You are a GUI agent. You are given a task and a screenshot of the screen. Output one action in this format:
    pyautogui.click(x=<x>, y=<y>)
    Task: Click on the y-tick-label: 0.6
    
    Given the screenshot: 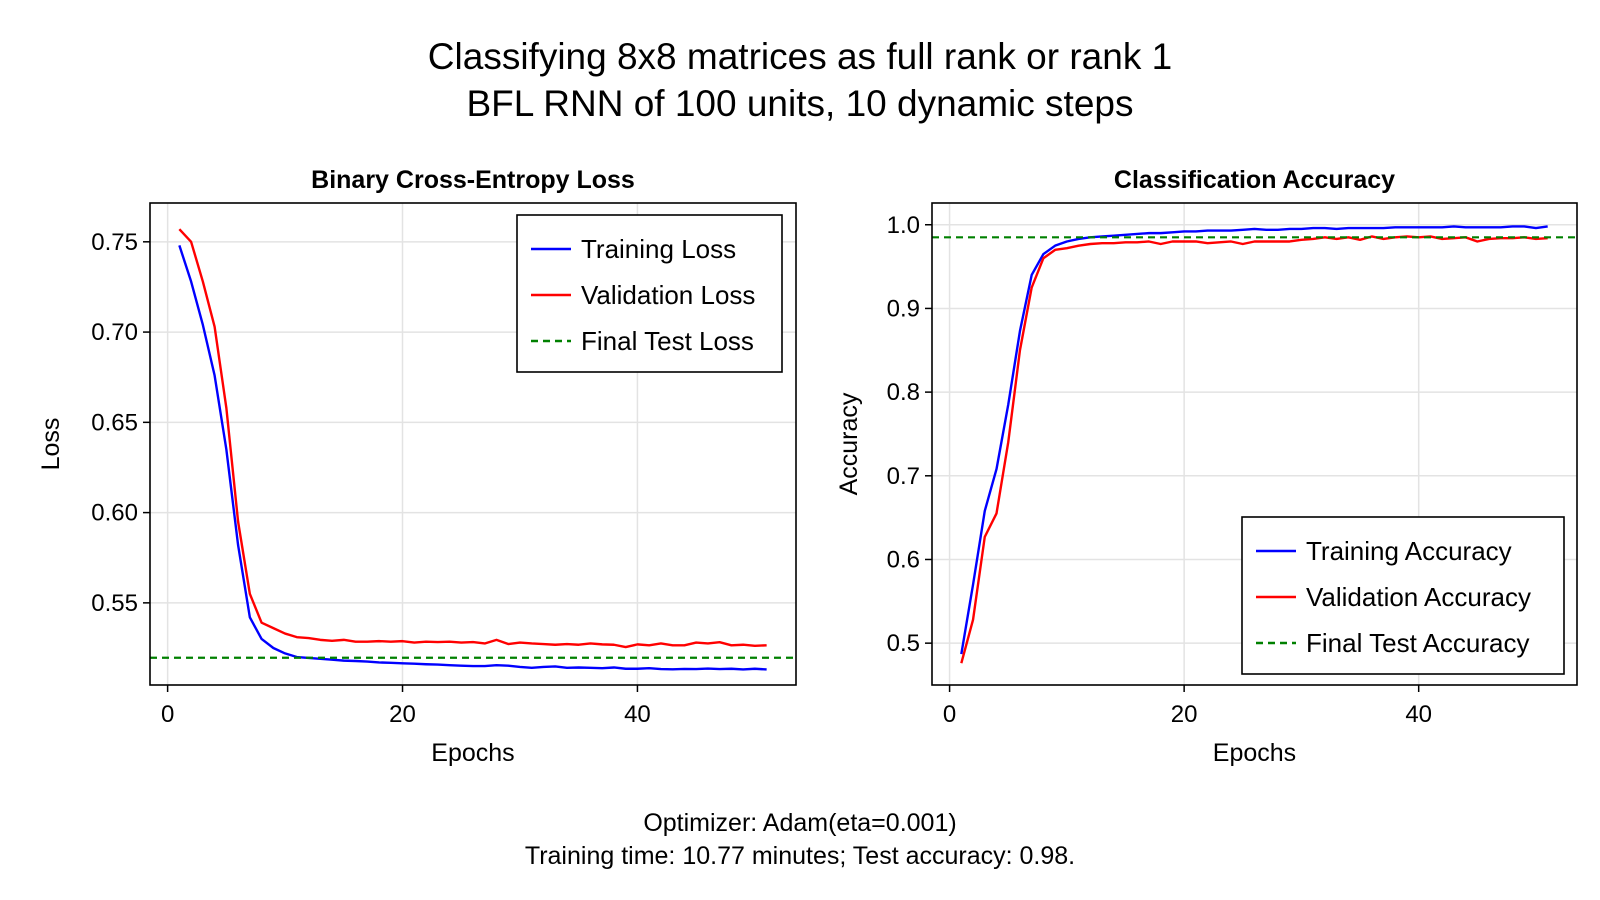 What is the action you would take?
    pyautogui.click(x=903, y=559)
    